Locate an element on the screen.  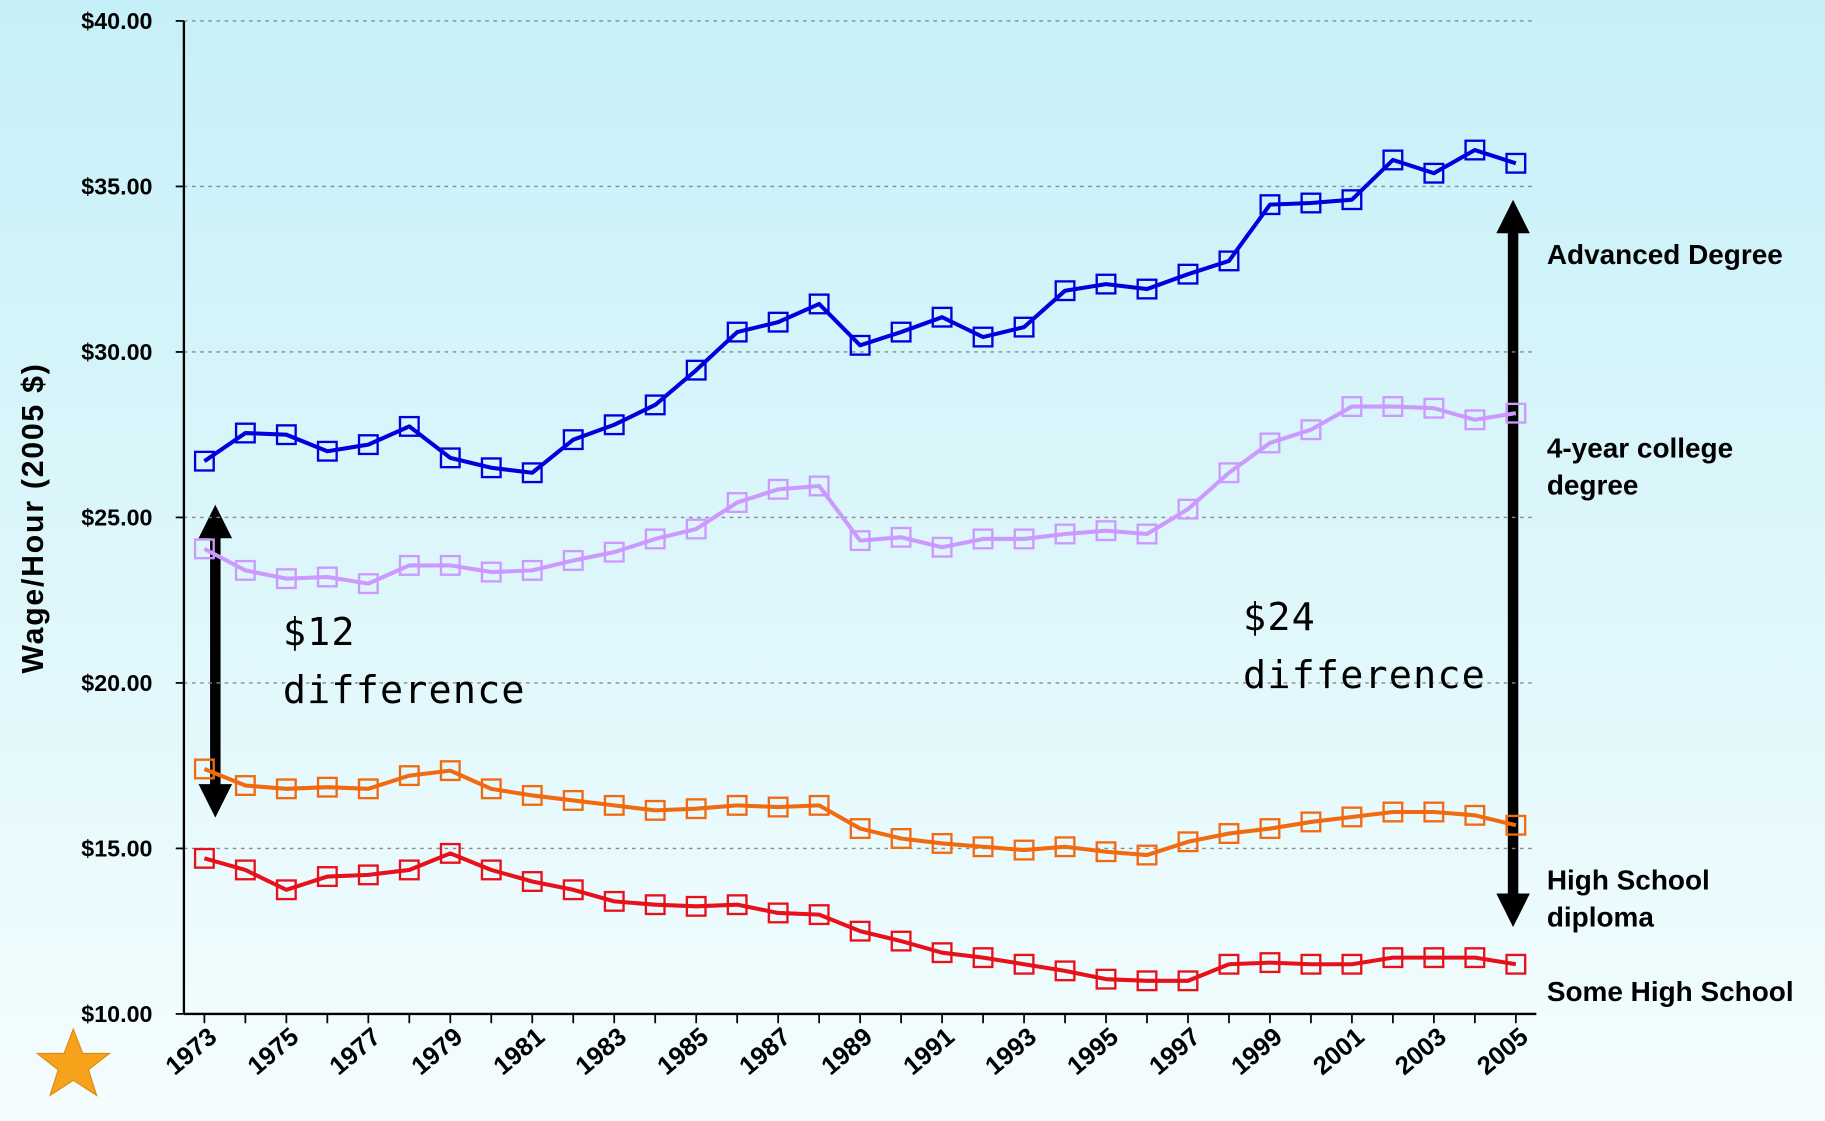
series-label: High School diploma is located at coordinates (1628, 899).